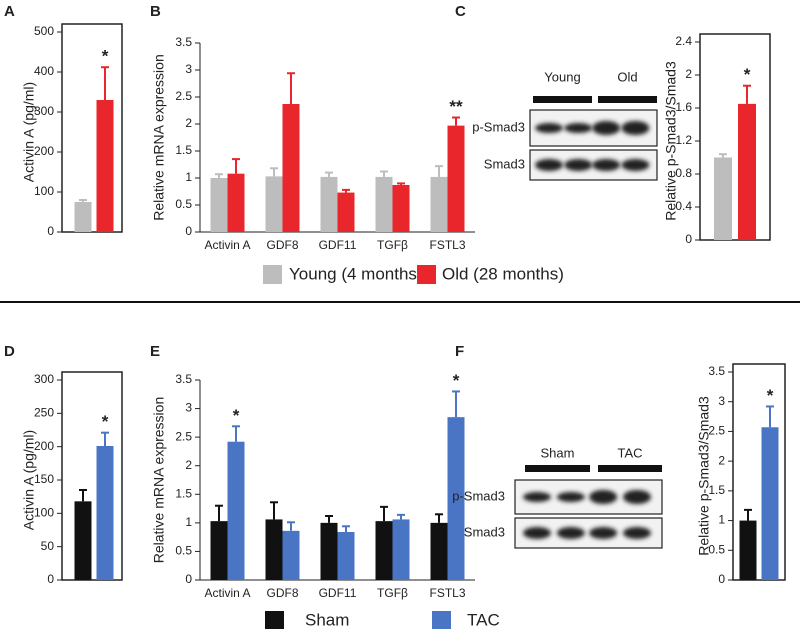 This screenshot has height=629, width=800. I want to click on y-tick-label: 0.4, so click(683, 206).